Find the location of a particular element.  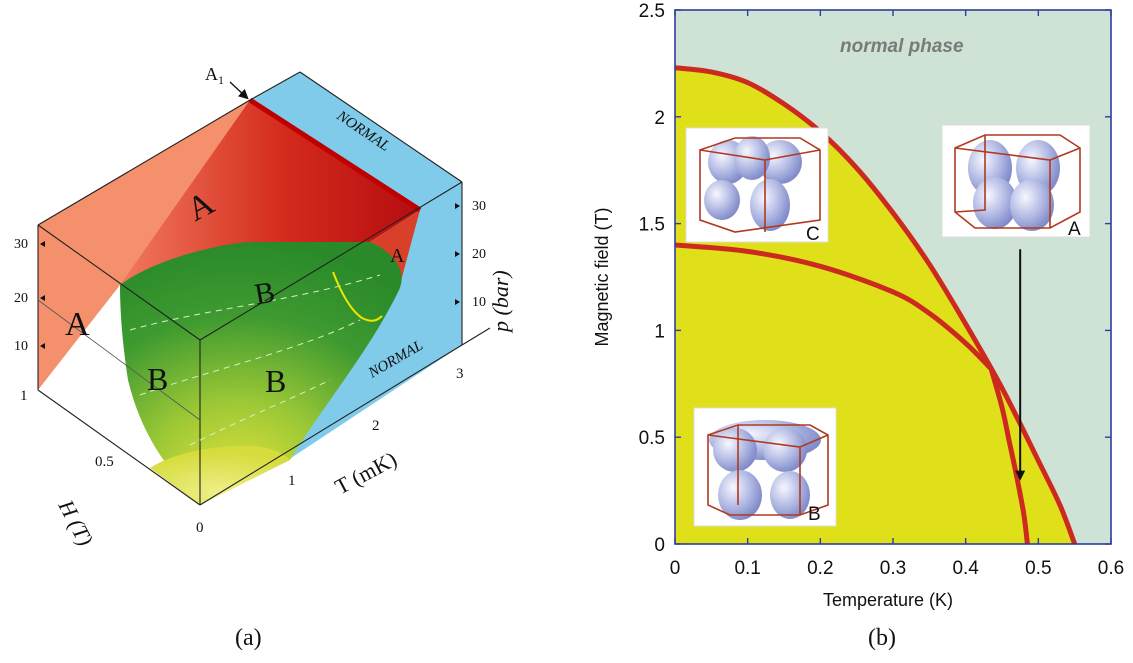

x-tick-label: 0.4 is located at coordinates (965, 568).